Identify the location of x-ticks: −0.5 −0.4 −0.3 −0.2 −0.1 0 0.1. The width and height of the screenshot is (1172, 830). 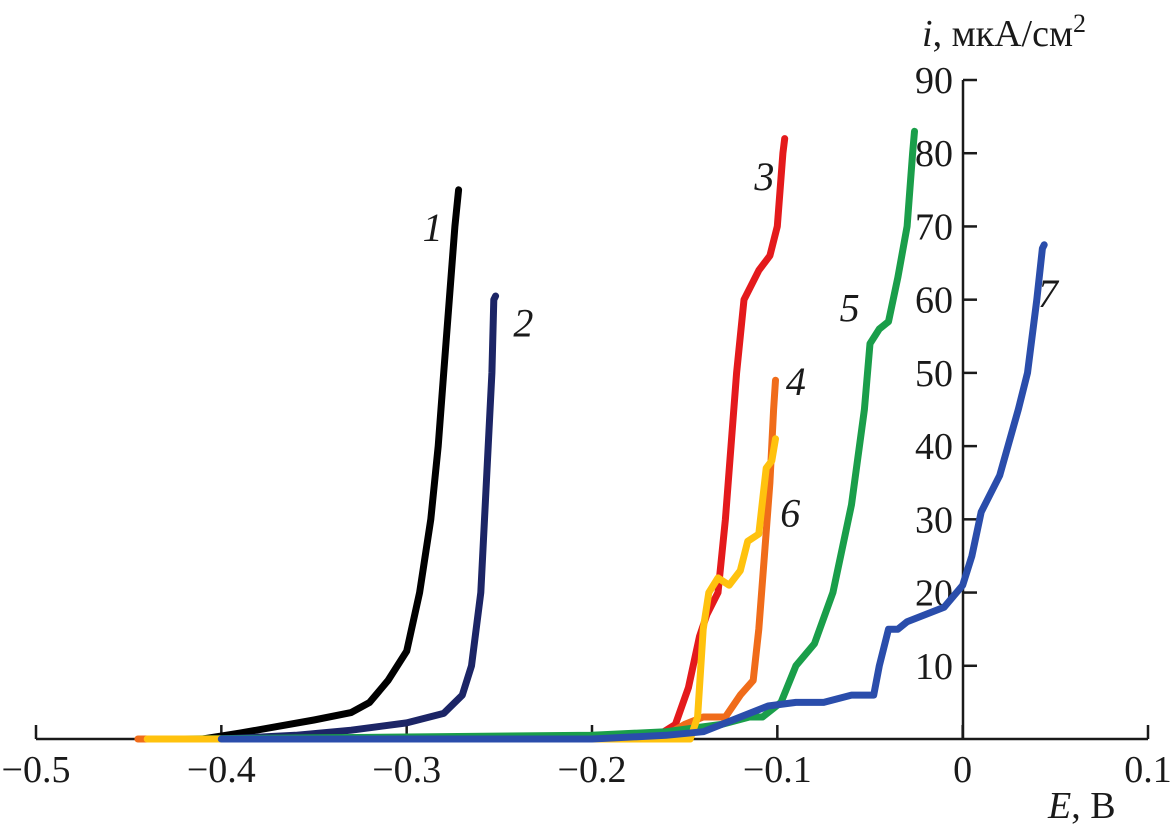
(587, 758).